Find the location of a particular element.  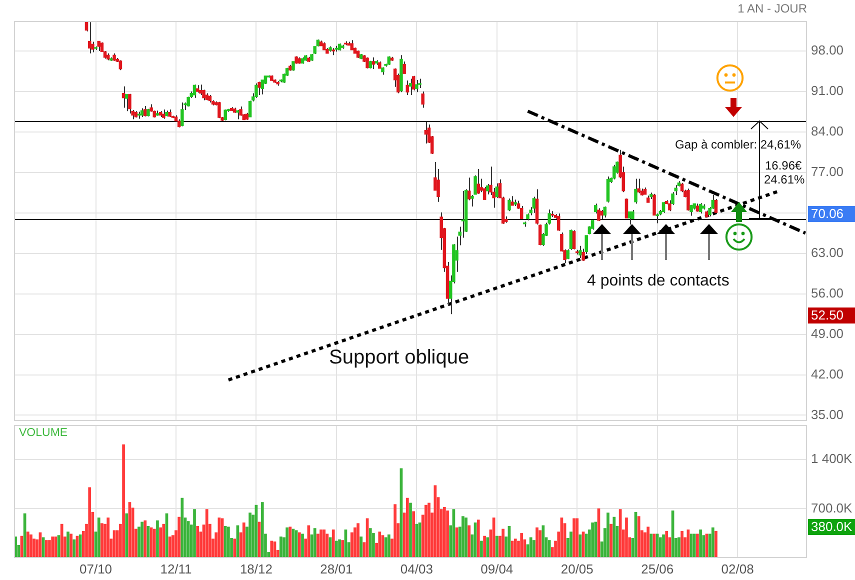

x-tick-label: 04/03 is located at coordinates (416, 568).